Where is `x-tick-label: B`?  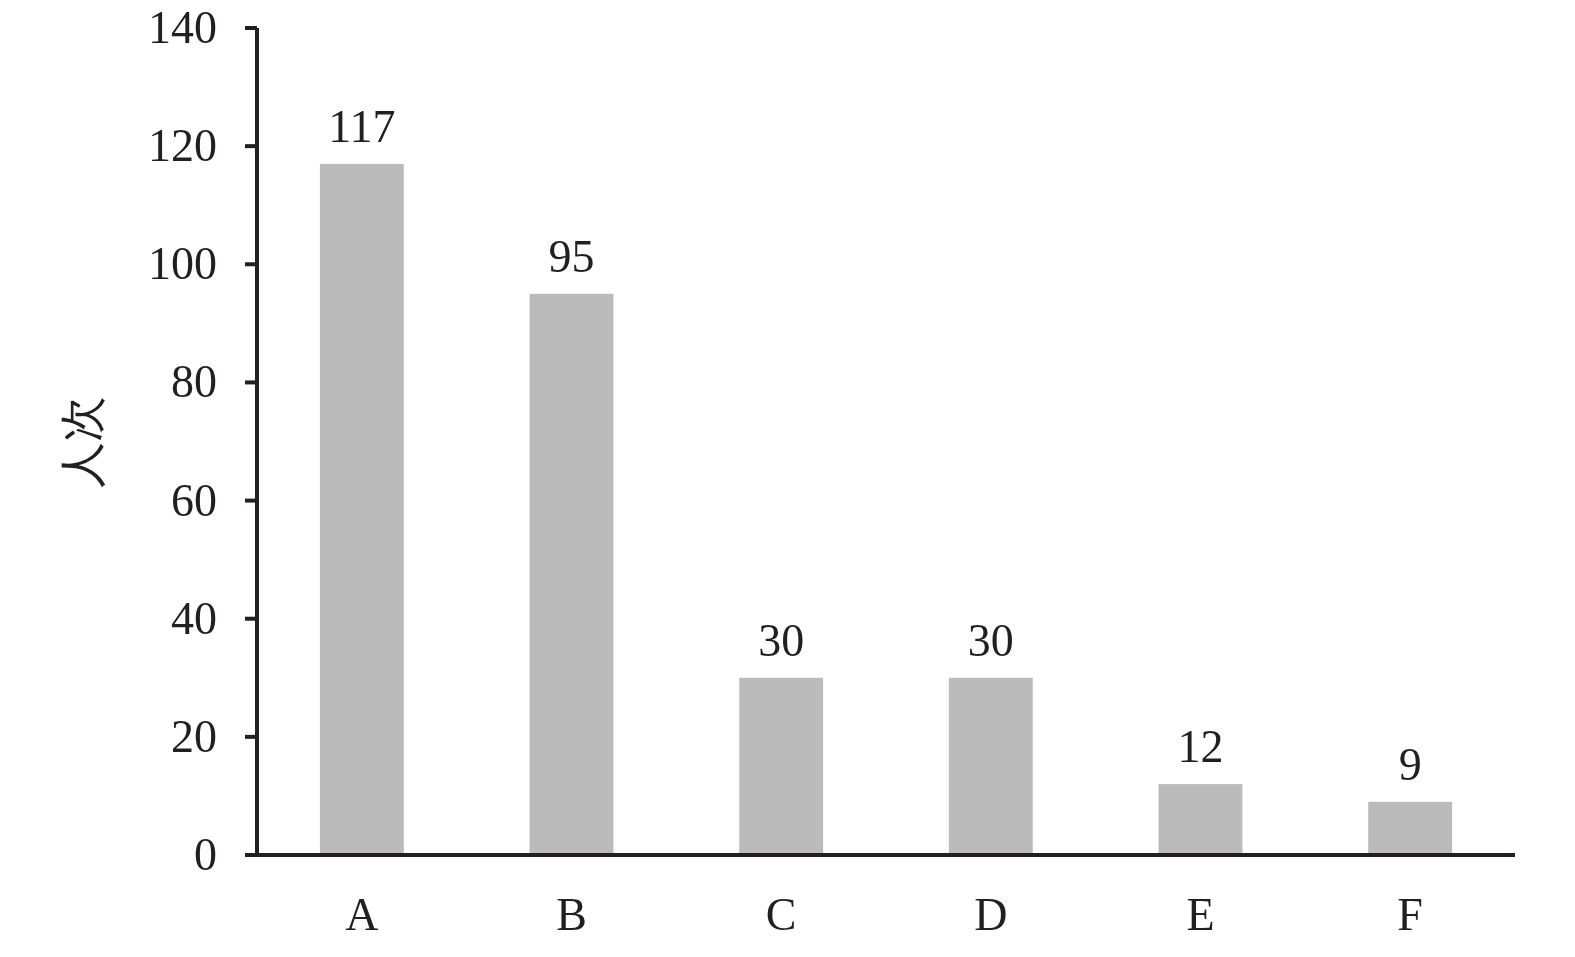 x-tick-label: B is located at coordinates (571, 914).